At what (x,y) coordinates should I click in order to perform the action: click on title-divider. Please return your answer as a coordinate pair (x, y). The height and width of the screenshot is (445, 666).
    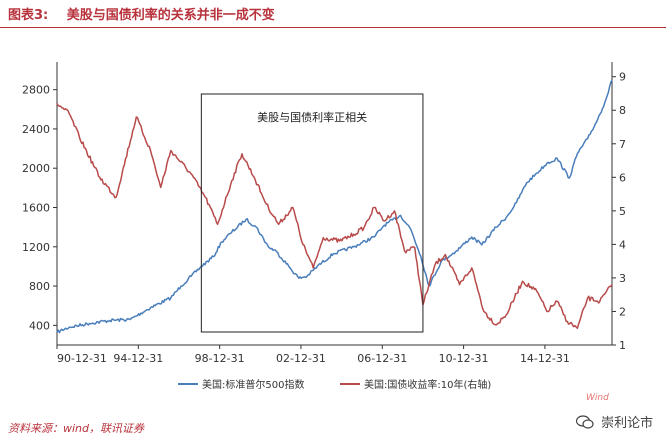
    Looking at the image, I should click on (333, 27).